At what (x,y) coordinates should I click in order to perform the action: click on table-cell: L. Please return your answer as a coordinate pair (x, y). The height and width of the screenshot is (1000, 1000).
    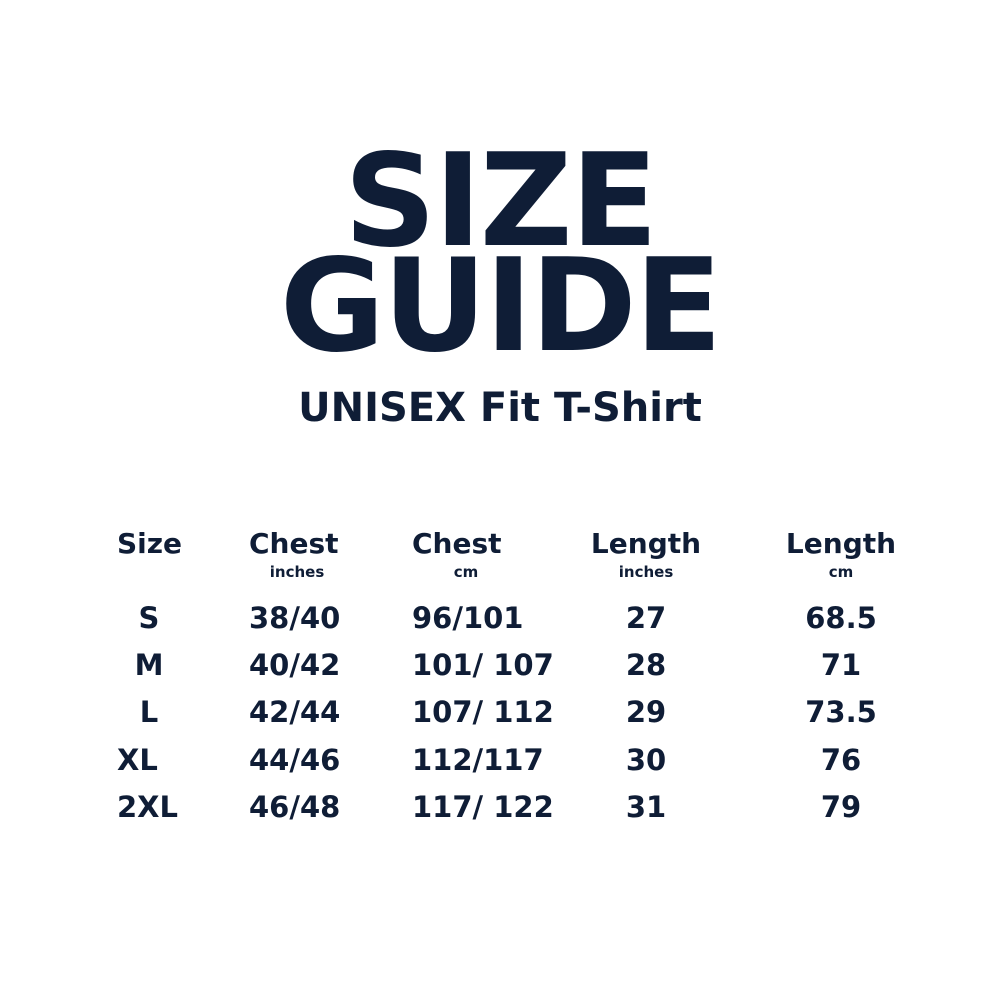
    Looking at the image, I should click on (149, 712).